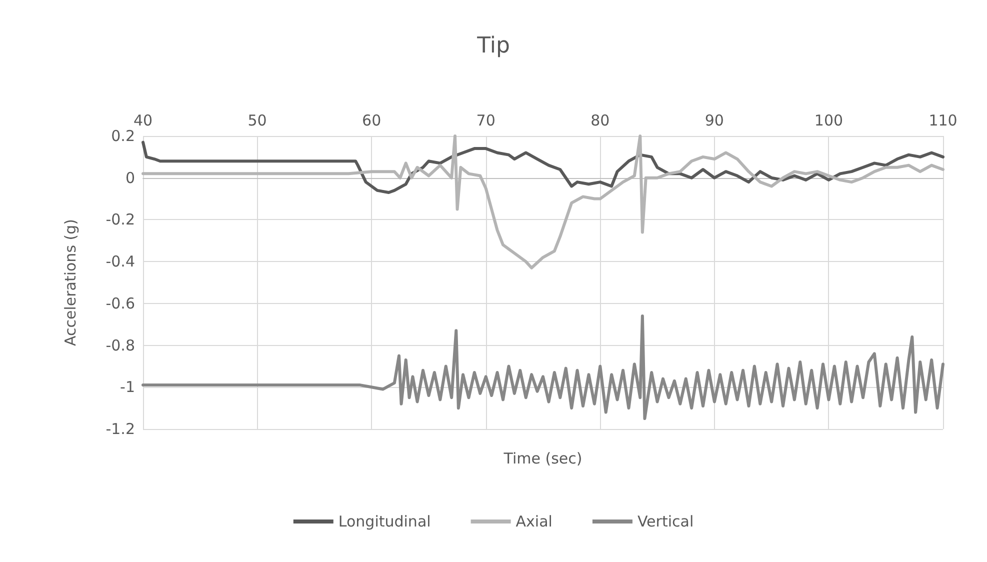  What do you see at coordinates (372, 121) in the screenshot?
I see `x-tick-label: 60` at bounding box center [372, 121].